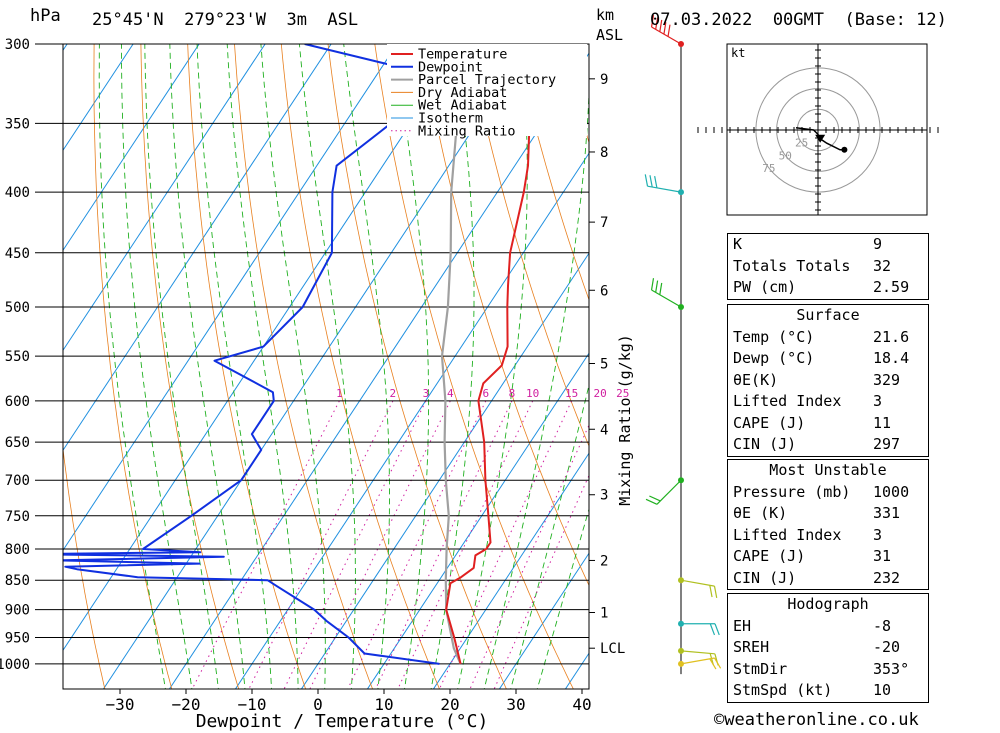 Image resolution: width=1000 pixels, height=733 pixels. I want to click on mixing-ratio-label: 6, so click(485, 393).